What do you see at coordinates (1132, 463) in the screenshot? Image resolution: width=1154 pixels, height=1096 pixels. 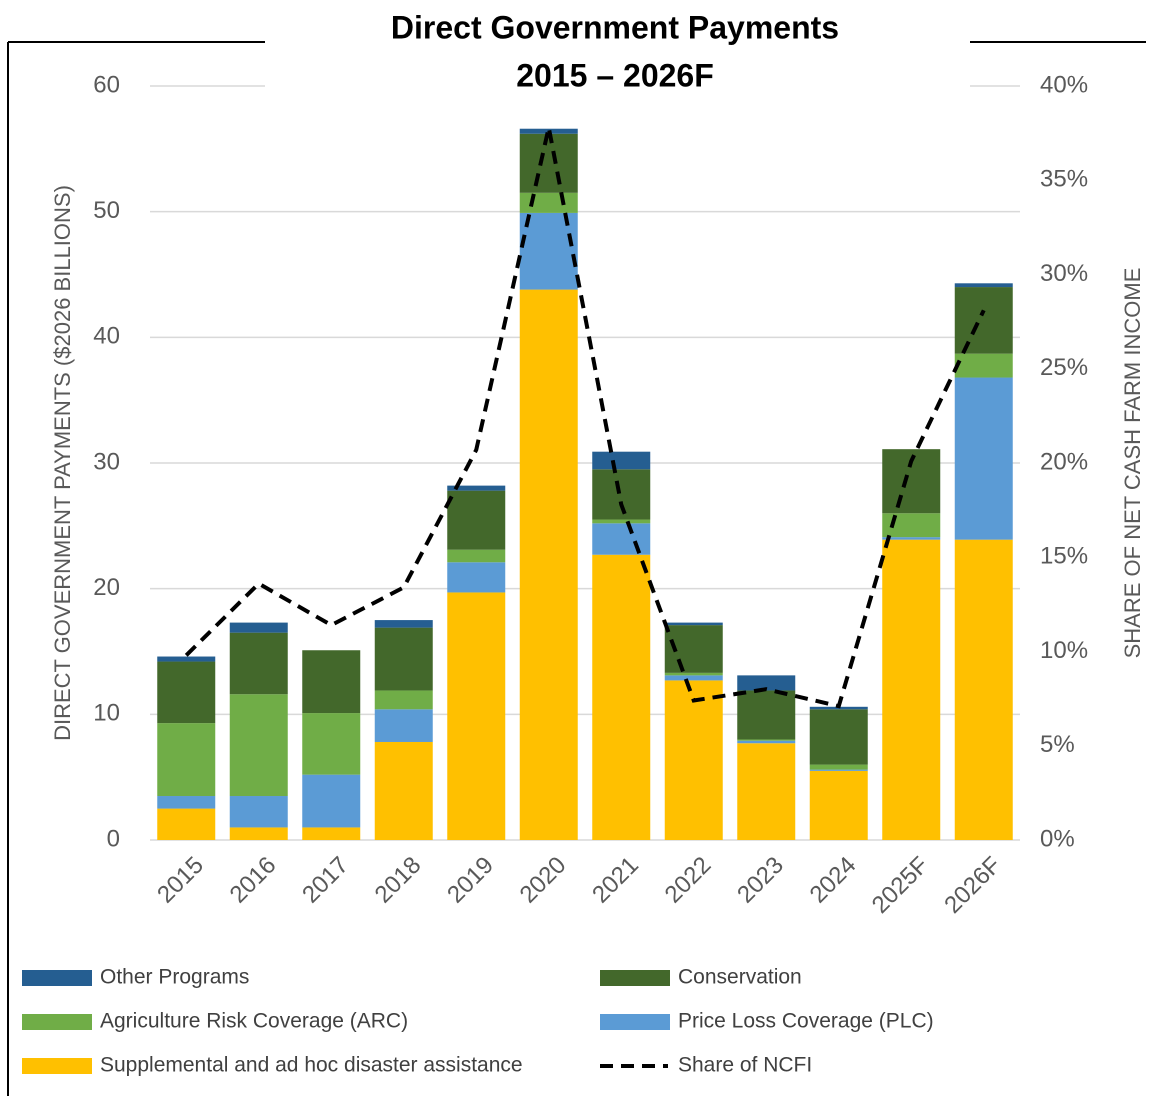 I see `y2-axis-label: SHARE OF NET CASH FARM INCOME` at bounding box center [1132, 463].